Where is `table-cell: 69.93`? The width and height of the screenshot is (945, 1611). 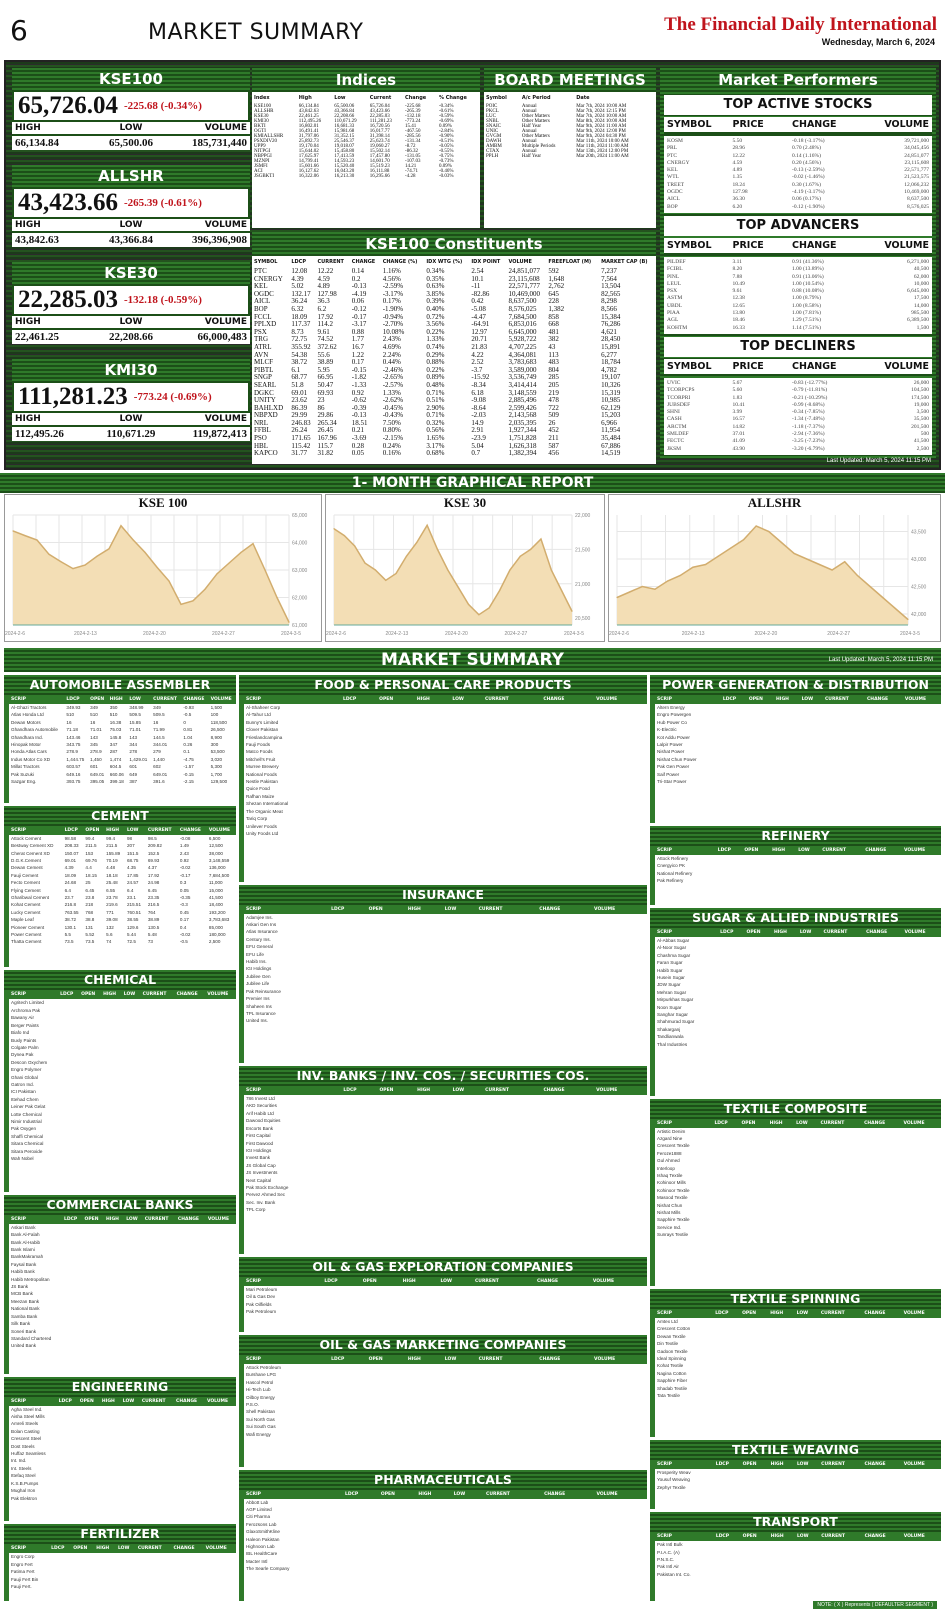 table-cell: 69.93 is located at coordinates (325, 392).